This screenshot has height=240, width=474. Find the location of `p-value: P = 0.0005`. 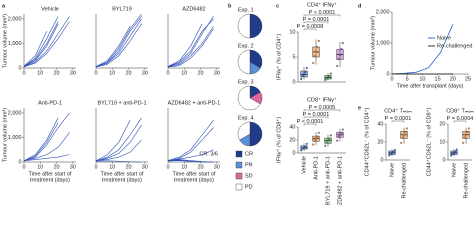

p-value: P = 0.0005 is located at coordinates (322, 108).